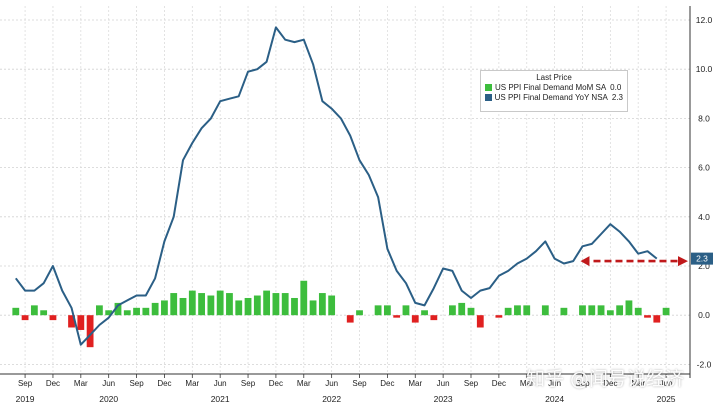 This screenshot has height=410, width=720. I want to click on legend-value-mom: 0.0, so click(616, 87).